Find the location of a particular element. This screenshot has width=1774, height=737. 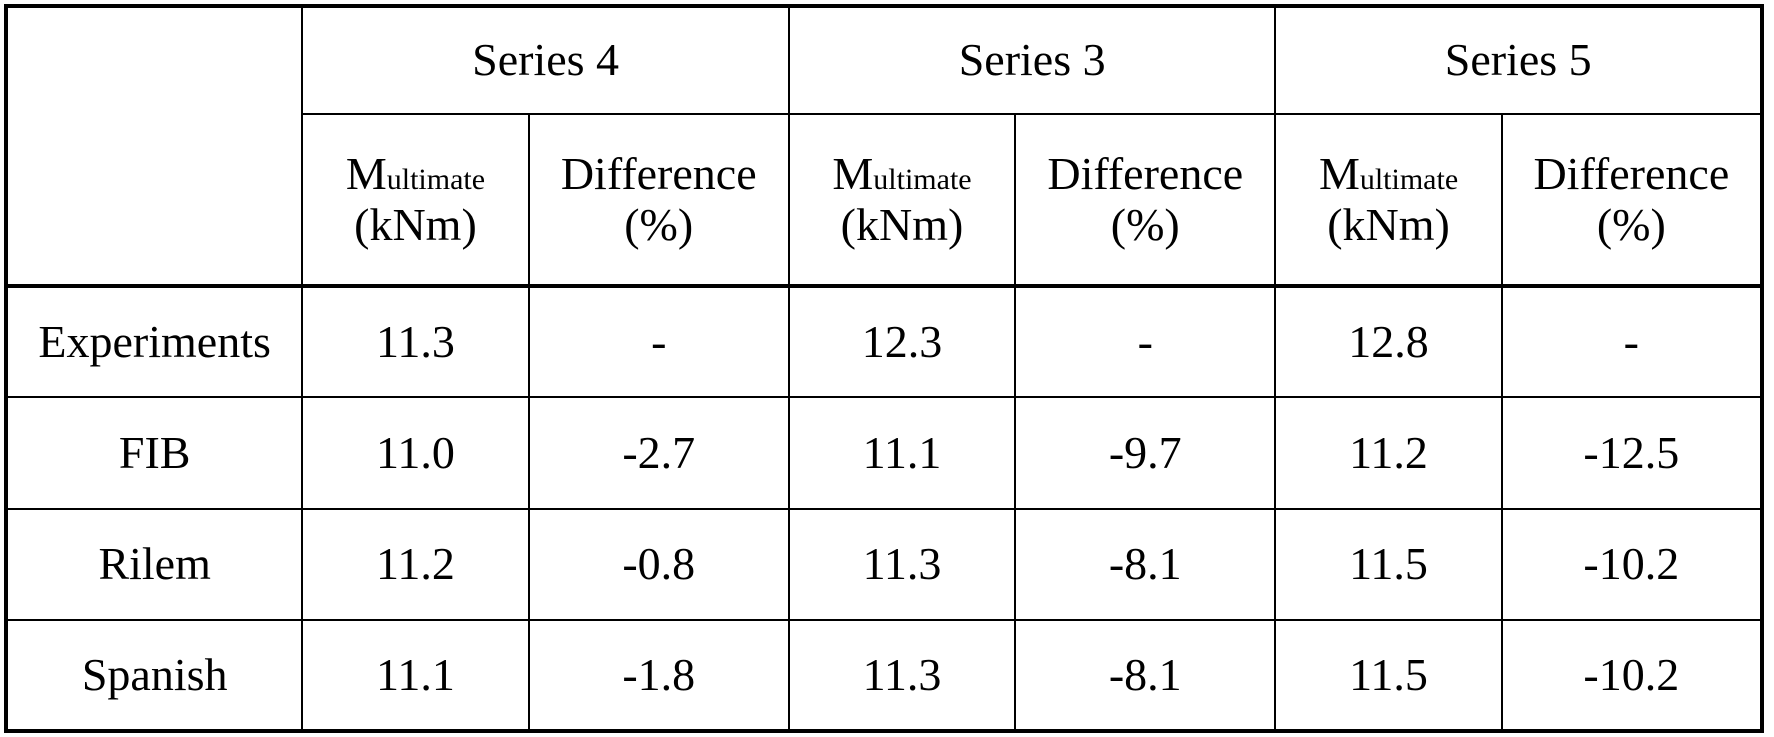

table-cell: -0.8 is located at coordinates (658, 564).